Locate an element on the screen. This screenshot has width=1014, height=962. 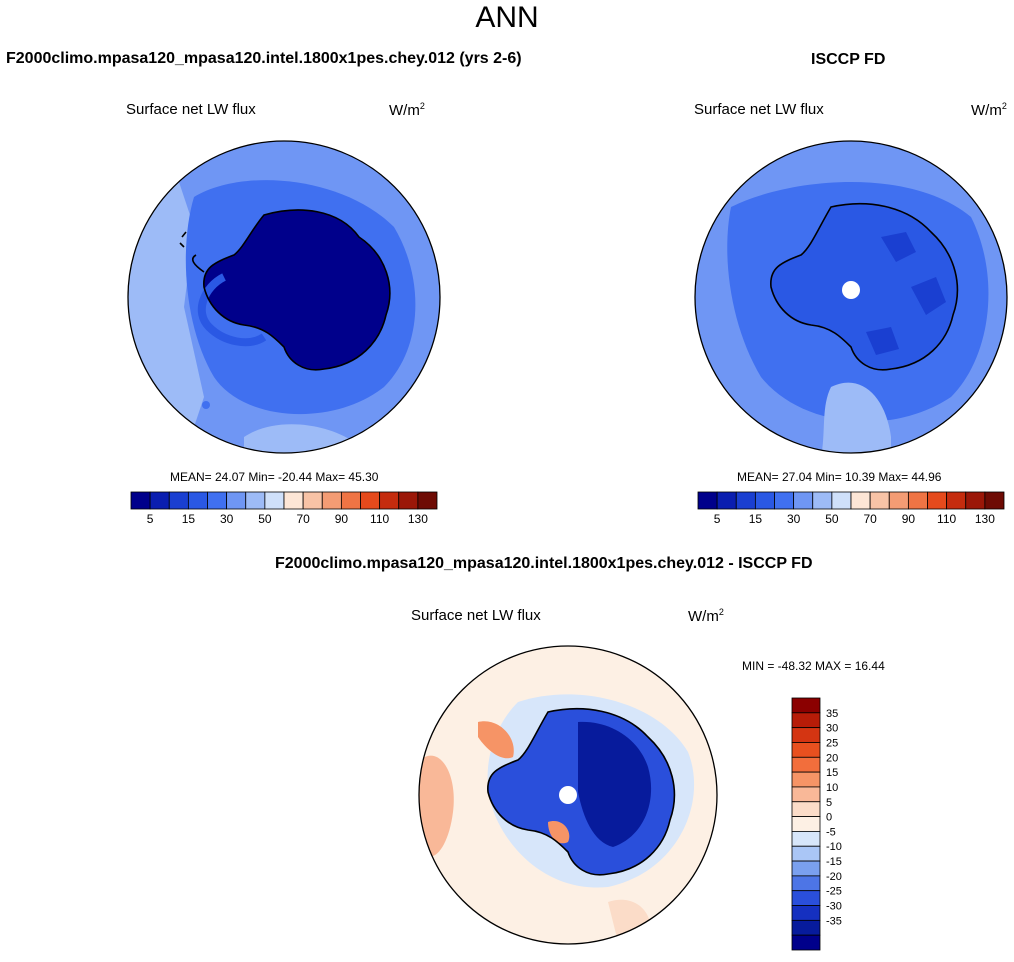
colorbar-tick-label: 20 is located at coordinates (832, 758).